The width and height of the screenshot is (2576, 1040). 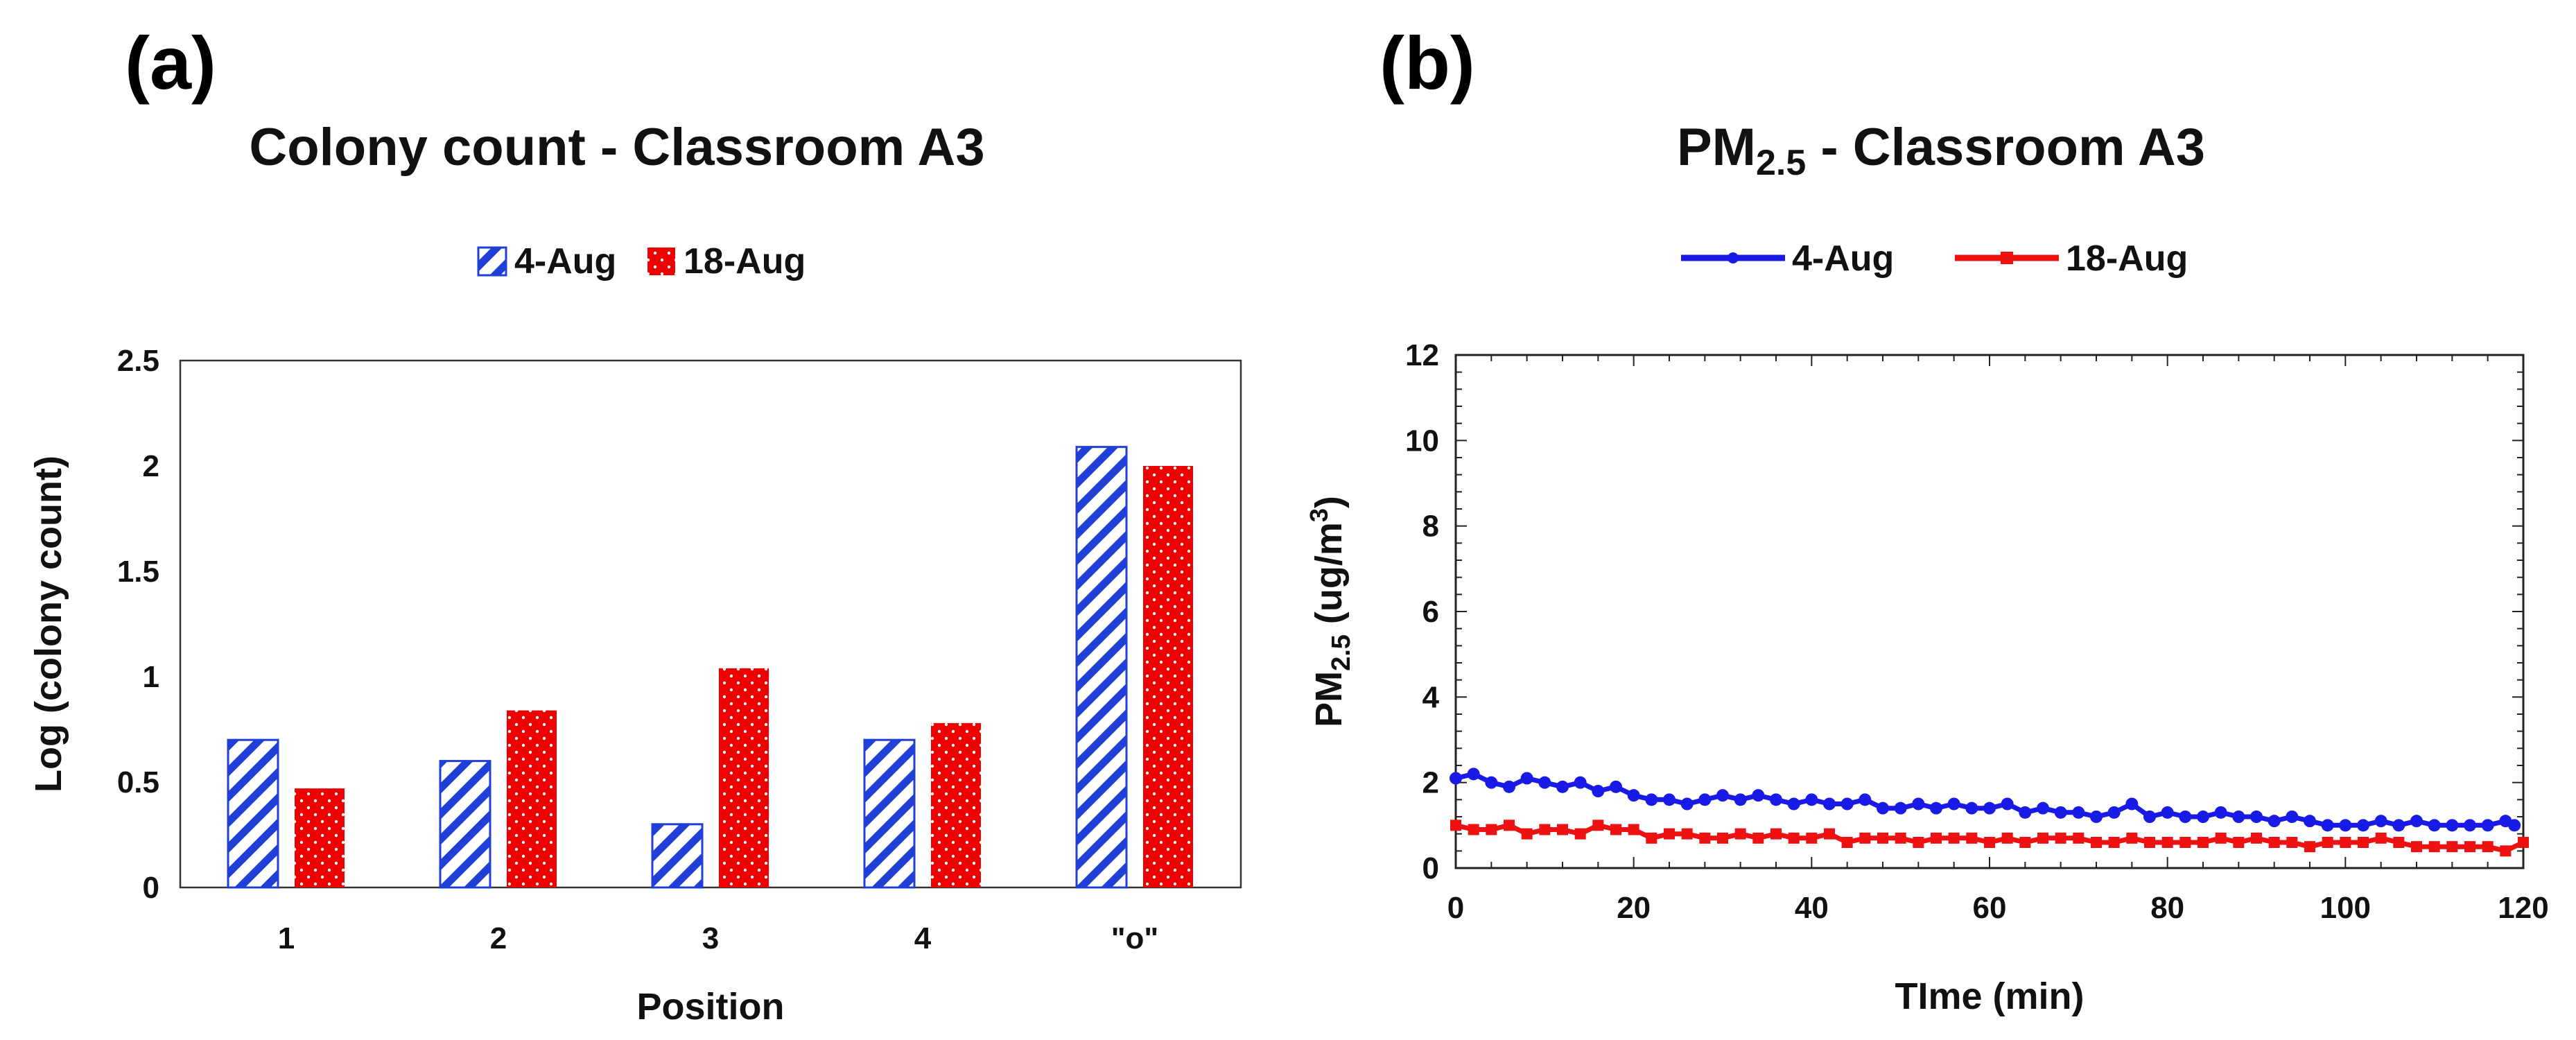 What do you see at coordinates (1990, 908) in the screenshot?
I see `chart-b-xtick-label: 60` at bounding box center [1990, 908].